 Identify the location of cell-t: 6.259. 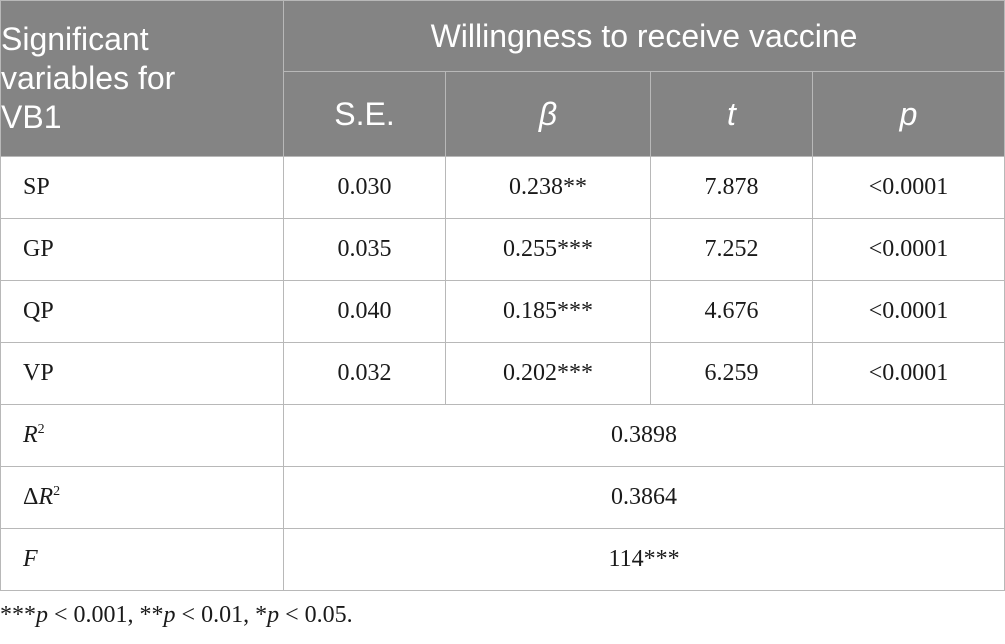
(731, 373).